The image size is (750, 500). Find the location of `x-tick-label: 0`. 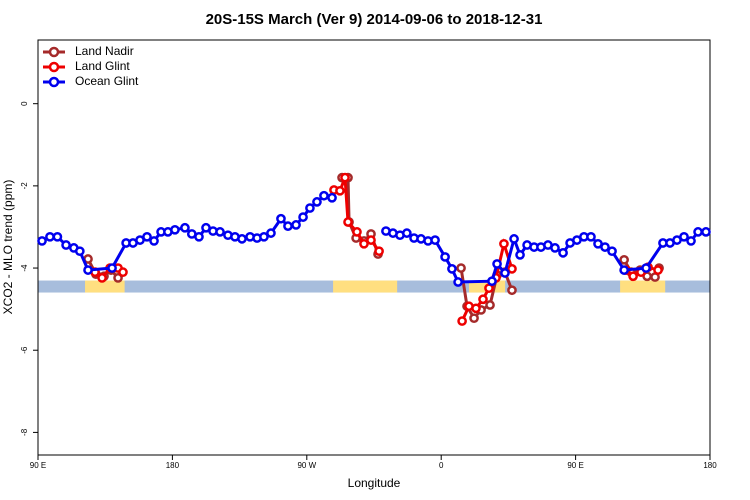

x-tick-label: 0 is located at coordinates (441, 465).